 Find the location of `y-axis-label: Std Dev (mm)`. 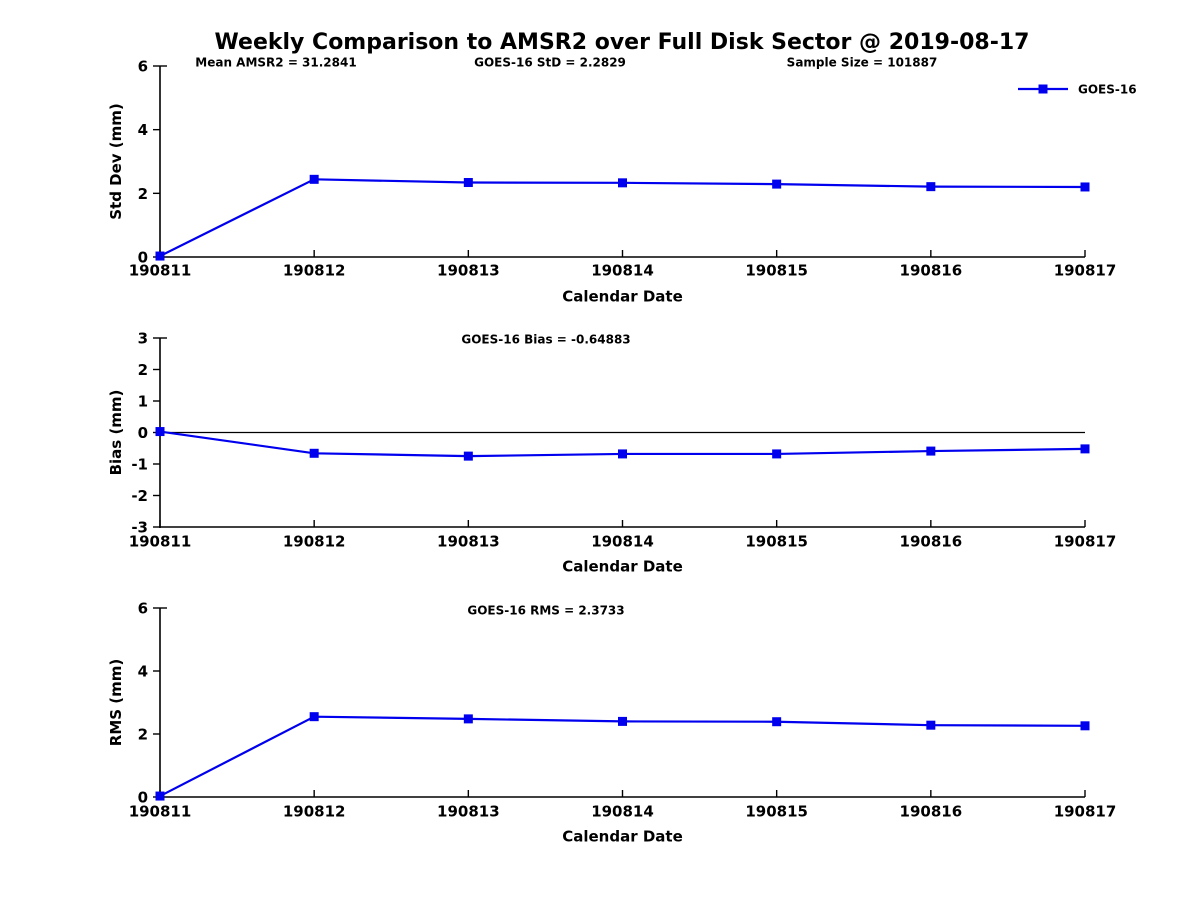

y-axis-label: Std Dev (mm) is located at coordinates (116, 161).